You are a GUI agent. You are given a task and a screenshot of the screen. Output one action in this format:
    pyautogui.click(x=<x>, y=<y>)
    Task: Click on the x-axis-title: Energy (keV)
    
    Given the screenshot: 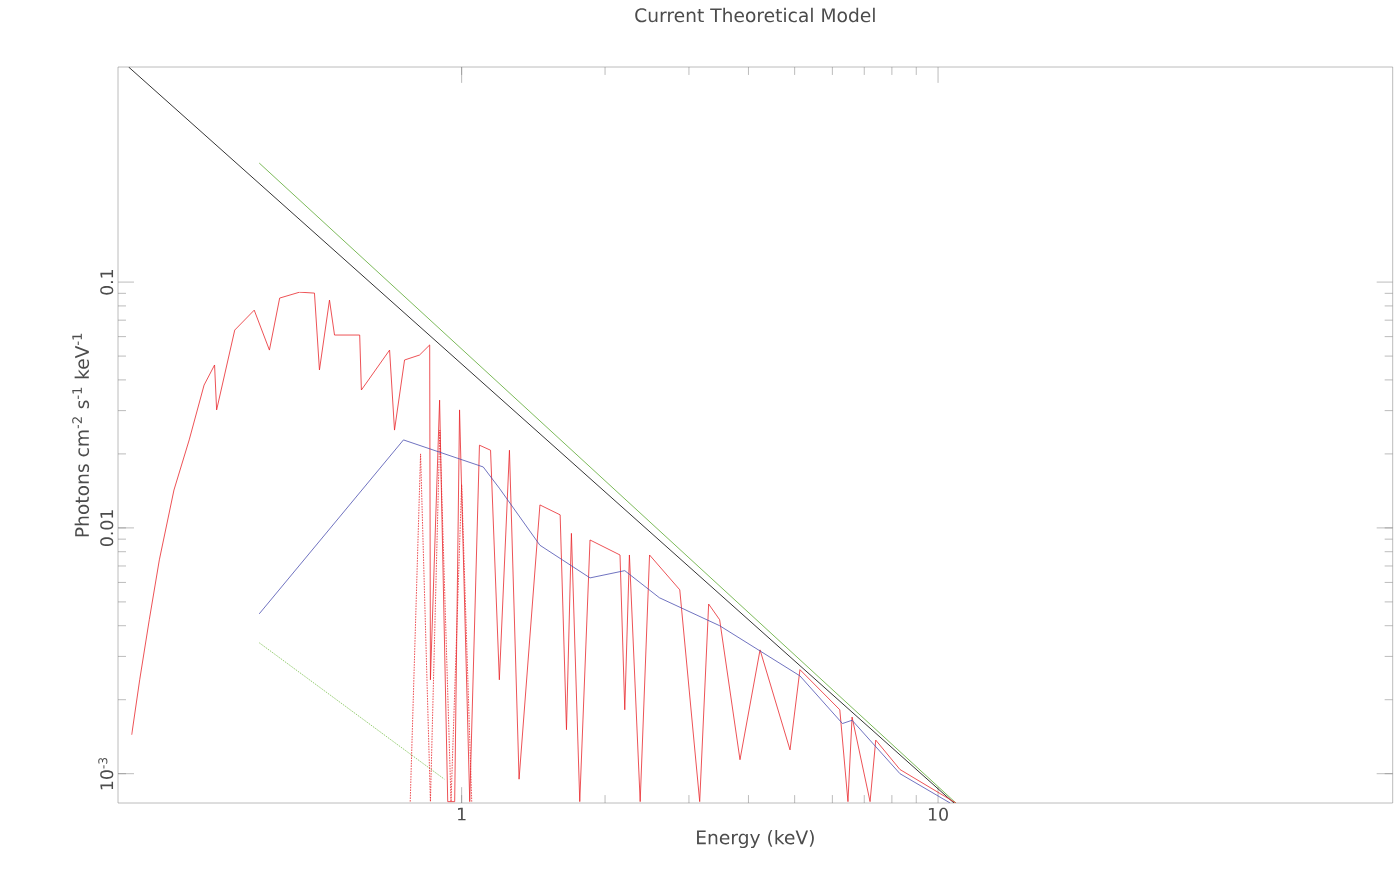 What is the action you would take?
    pyautogui.click(x=755, y=839)
    